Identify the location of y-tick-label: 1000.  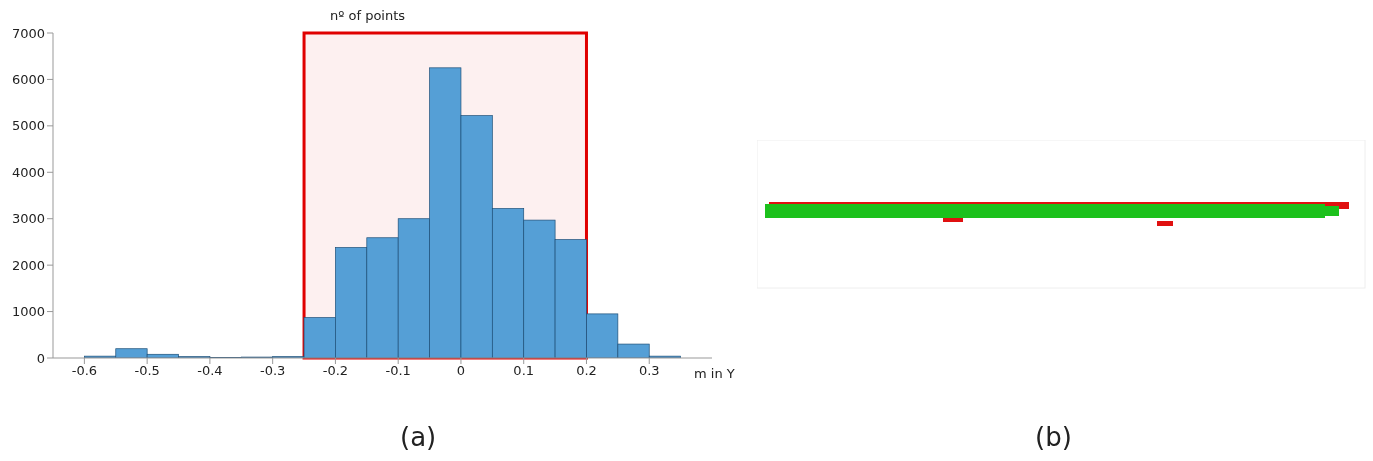
(28, 312).